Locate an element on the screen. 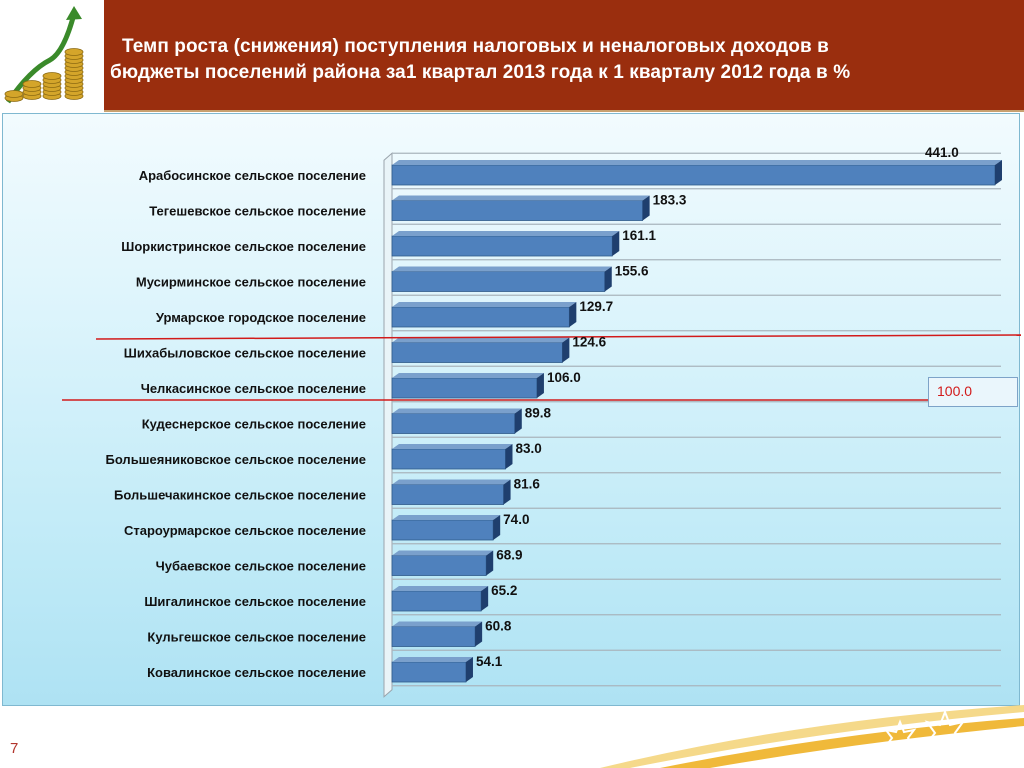 Image resolution: width=1024 pixels, height=768 pixels. category-label: Шигалинское сельское поселение is located at coordinates (255, 601).